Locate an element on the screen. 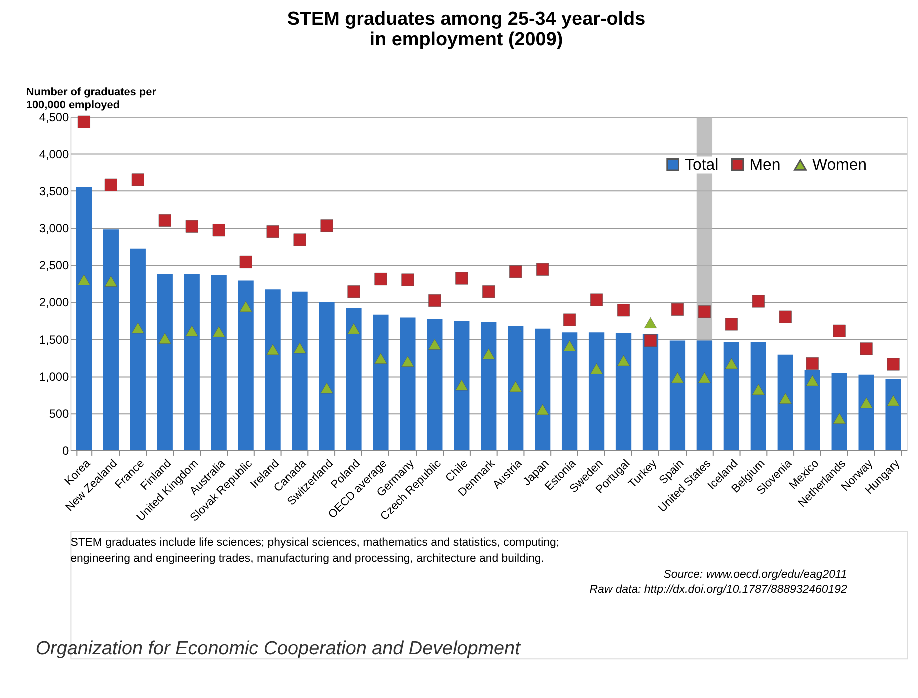 The width and height of the screenshot is (918, 698). y-tick-label: 4,500 is located at coordinates (54, 117).